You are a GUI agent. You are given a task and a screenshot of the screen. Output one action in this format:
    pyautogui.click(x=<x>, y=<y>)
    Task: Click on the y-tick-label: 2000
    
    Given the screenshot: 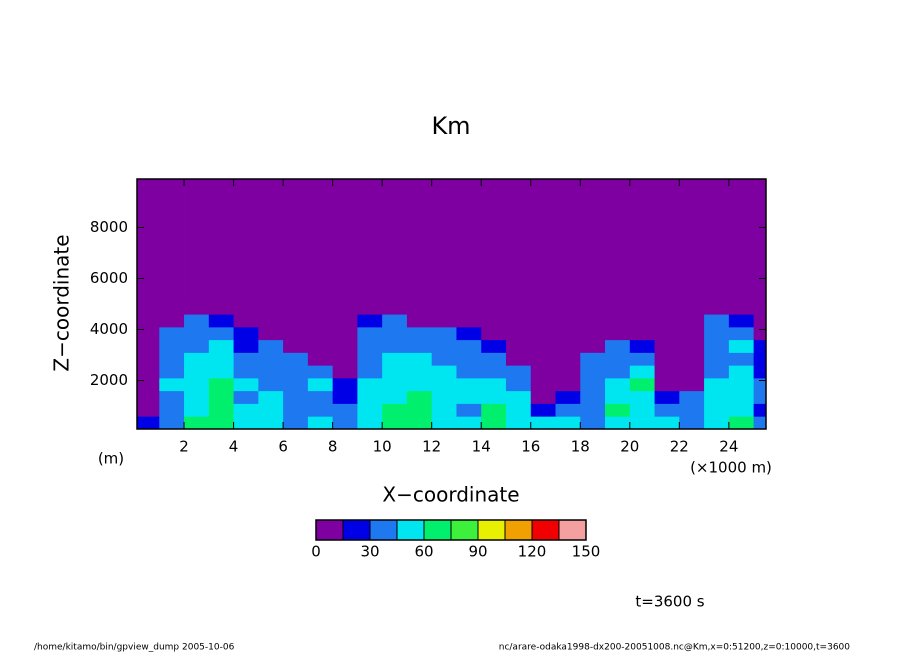 What is the action you would take?
    pyautogui.click(x=109, y=380)
    